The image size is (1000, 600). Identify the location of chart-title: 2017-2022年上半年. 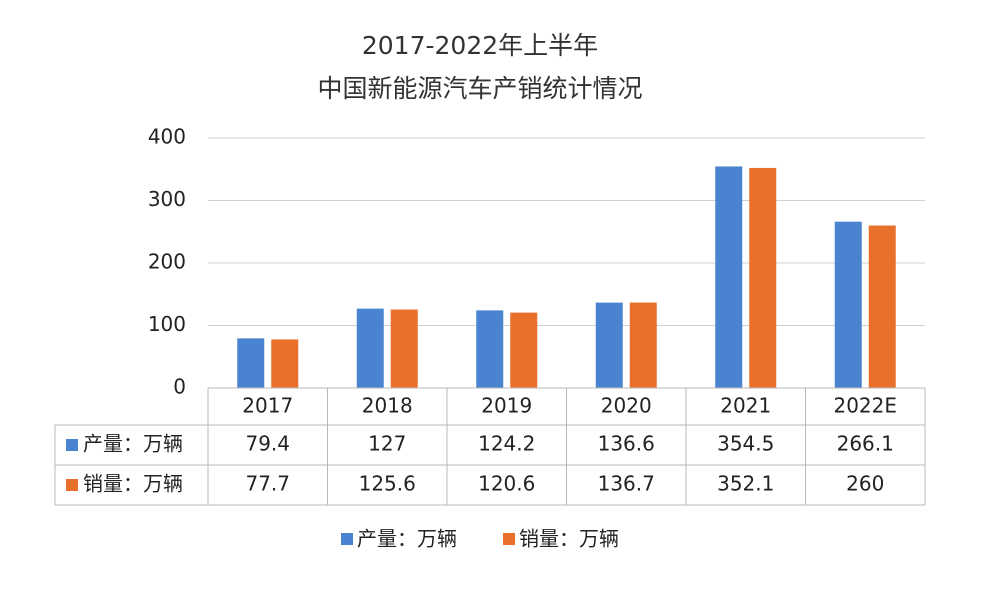
(480, 45).